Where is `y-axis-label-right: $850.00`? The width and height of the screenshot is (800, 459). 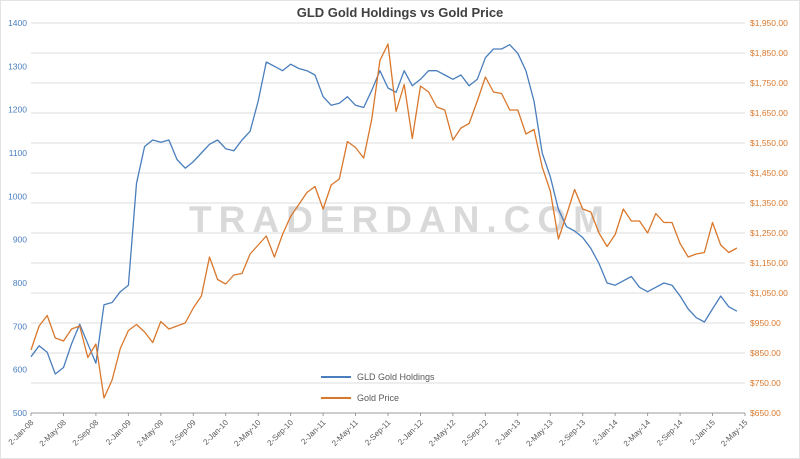 y-axis-label-right: $850.00 is located at coordinates (765, 353).